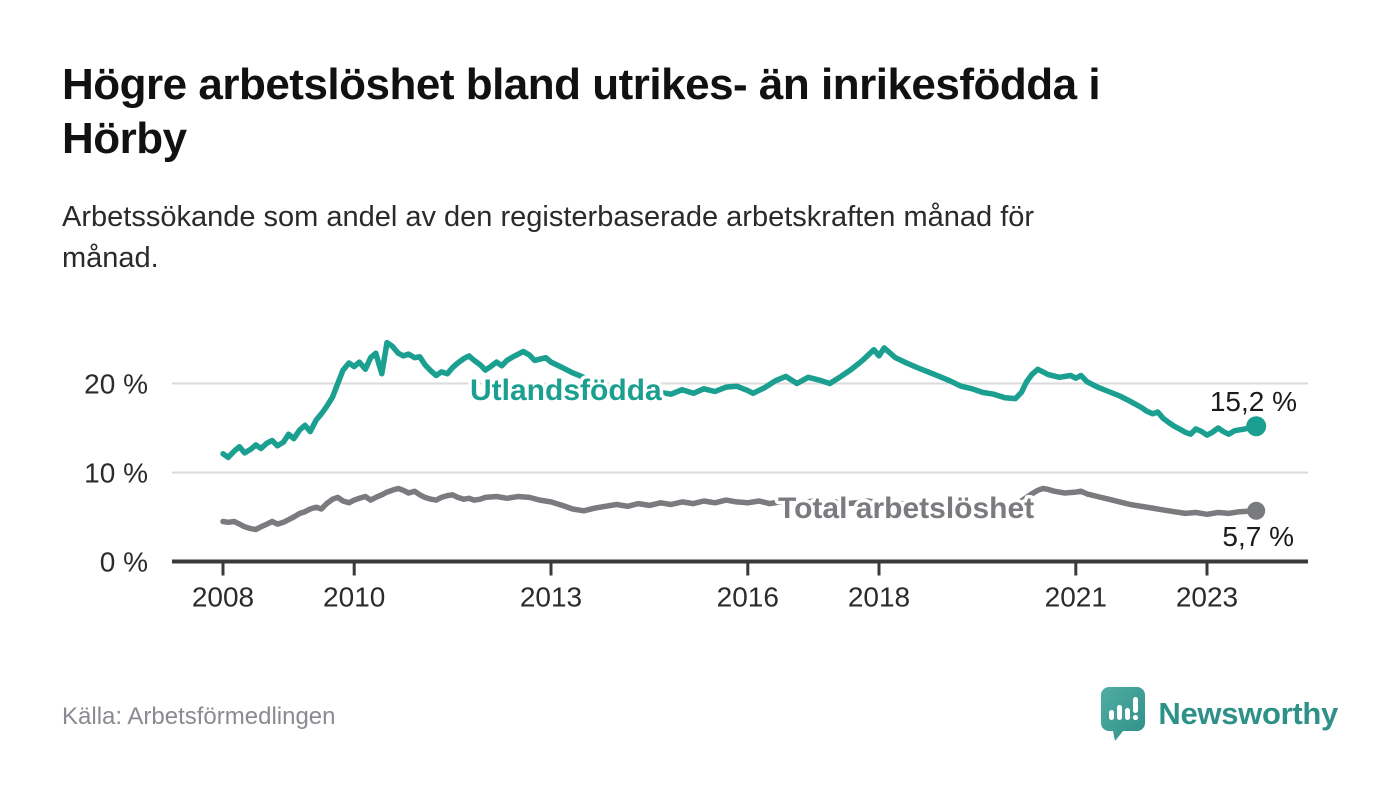 The height and width of the screenshot is (794, 1400). Describe the element at coordinates (1258, 536) in the screenshot. I see `end-value-label-total-arbetsl-shet: 5,7 %` at that location.